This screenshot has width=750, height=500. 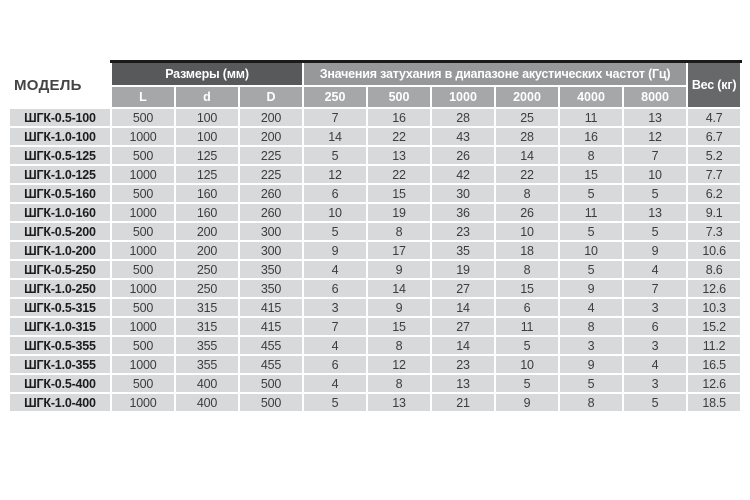 What do you see at coordinates (714, 326) in the screenshot?
I see `weight-cell: 15.2` at bounding box center [714, 326].